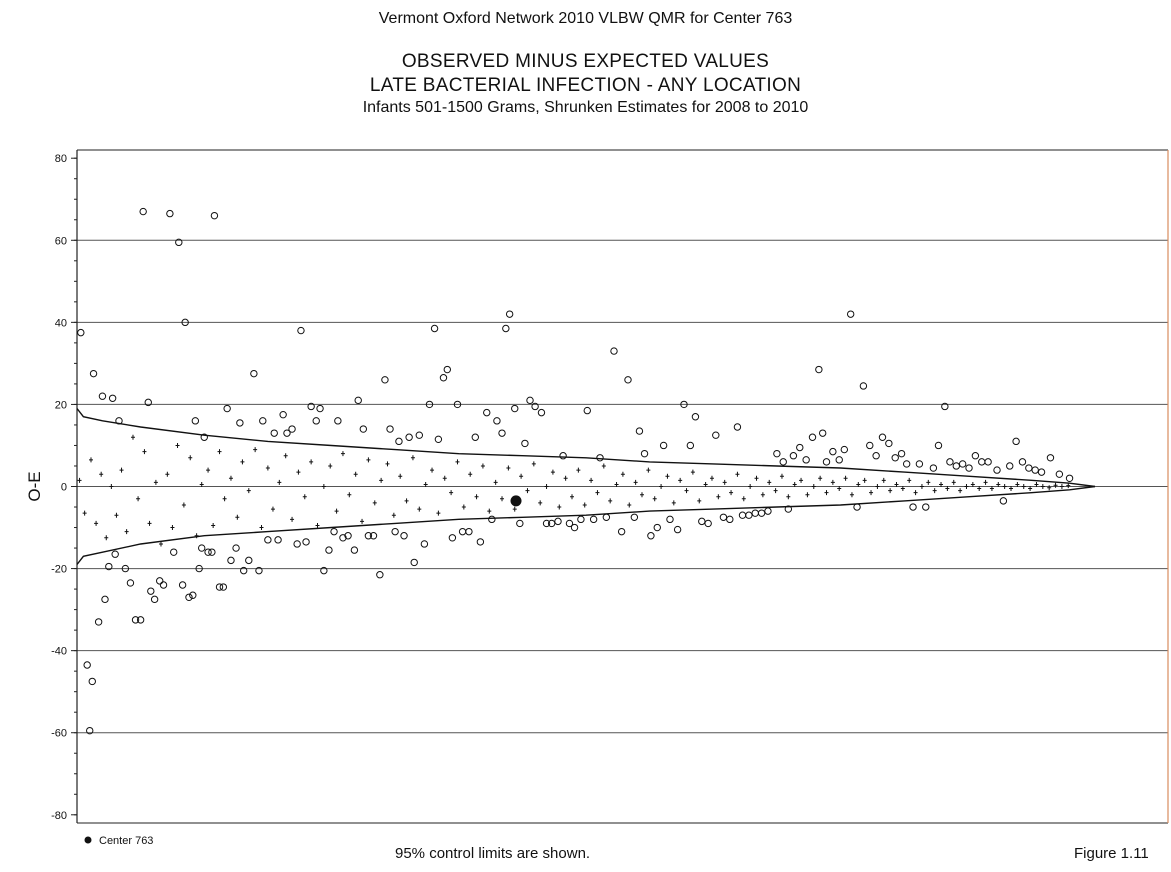  What do you see at coordinates (585, 61) in the screenshot?
I see `chart-title: OBSERVED MINUS EXPECTED VALUES` at bounding box center [585, 61].